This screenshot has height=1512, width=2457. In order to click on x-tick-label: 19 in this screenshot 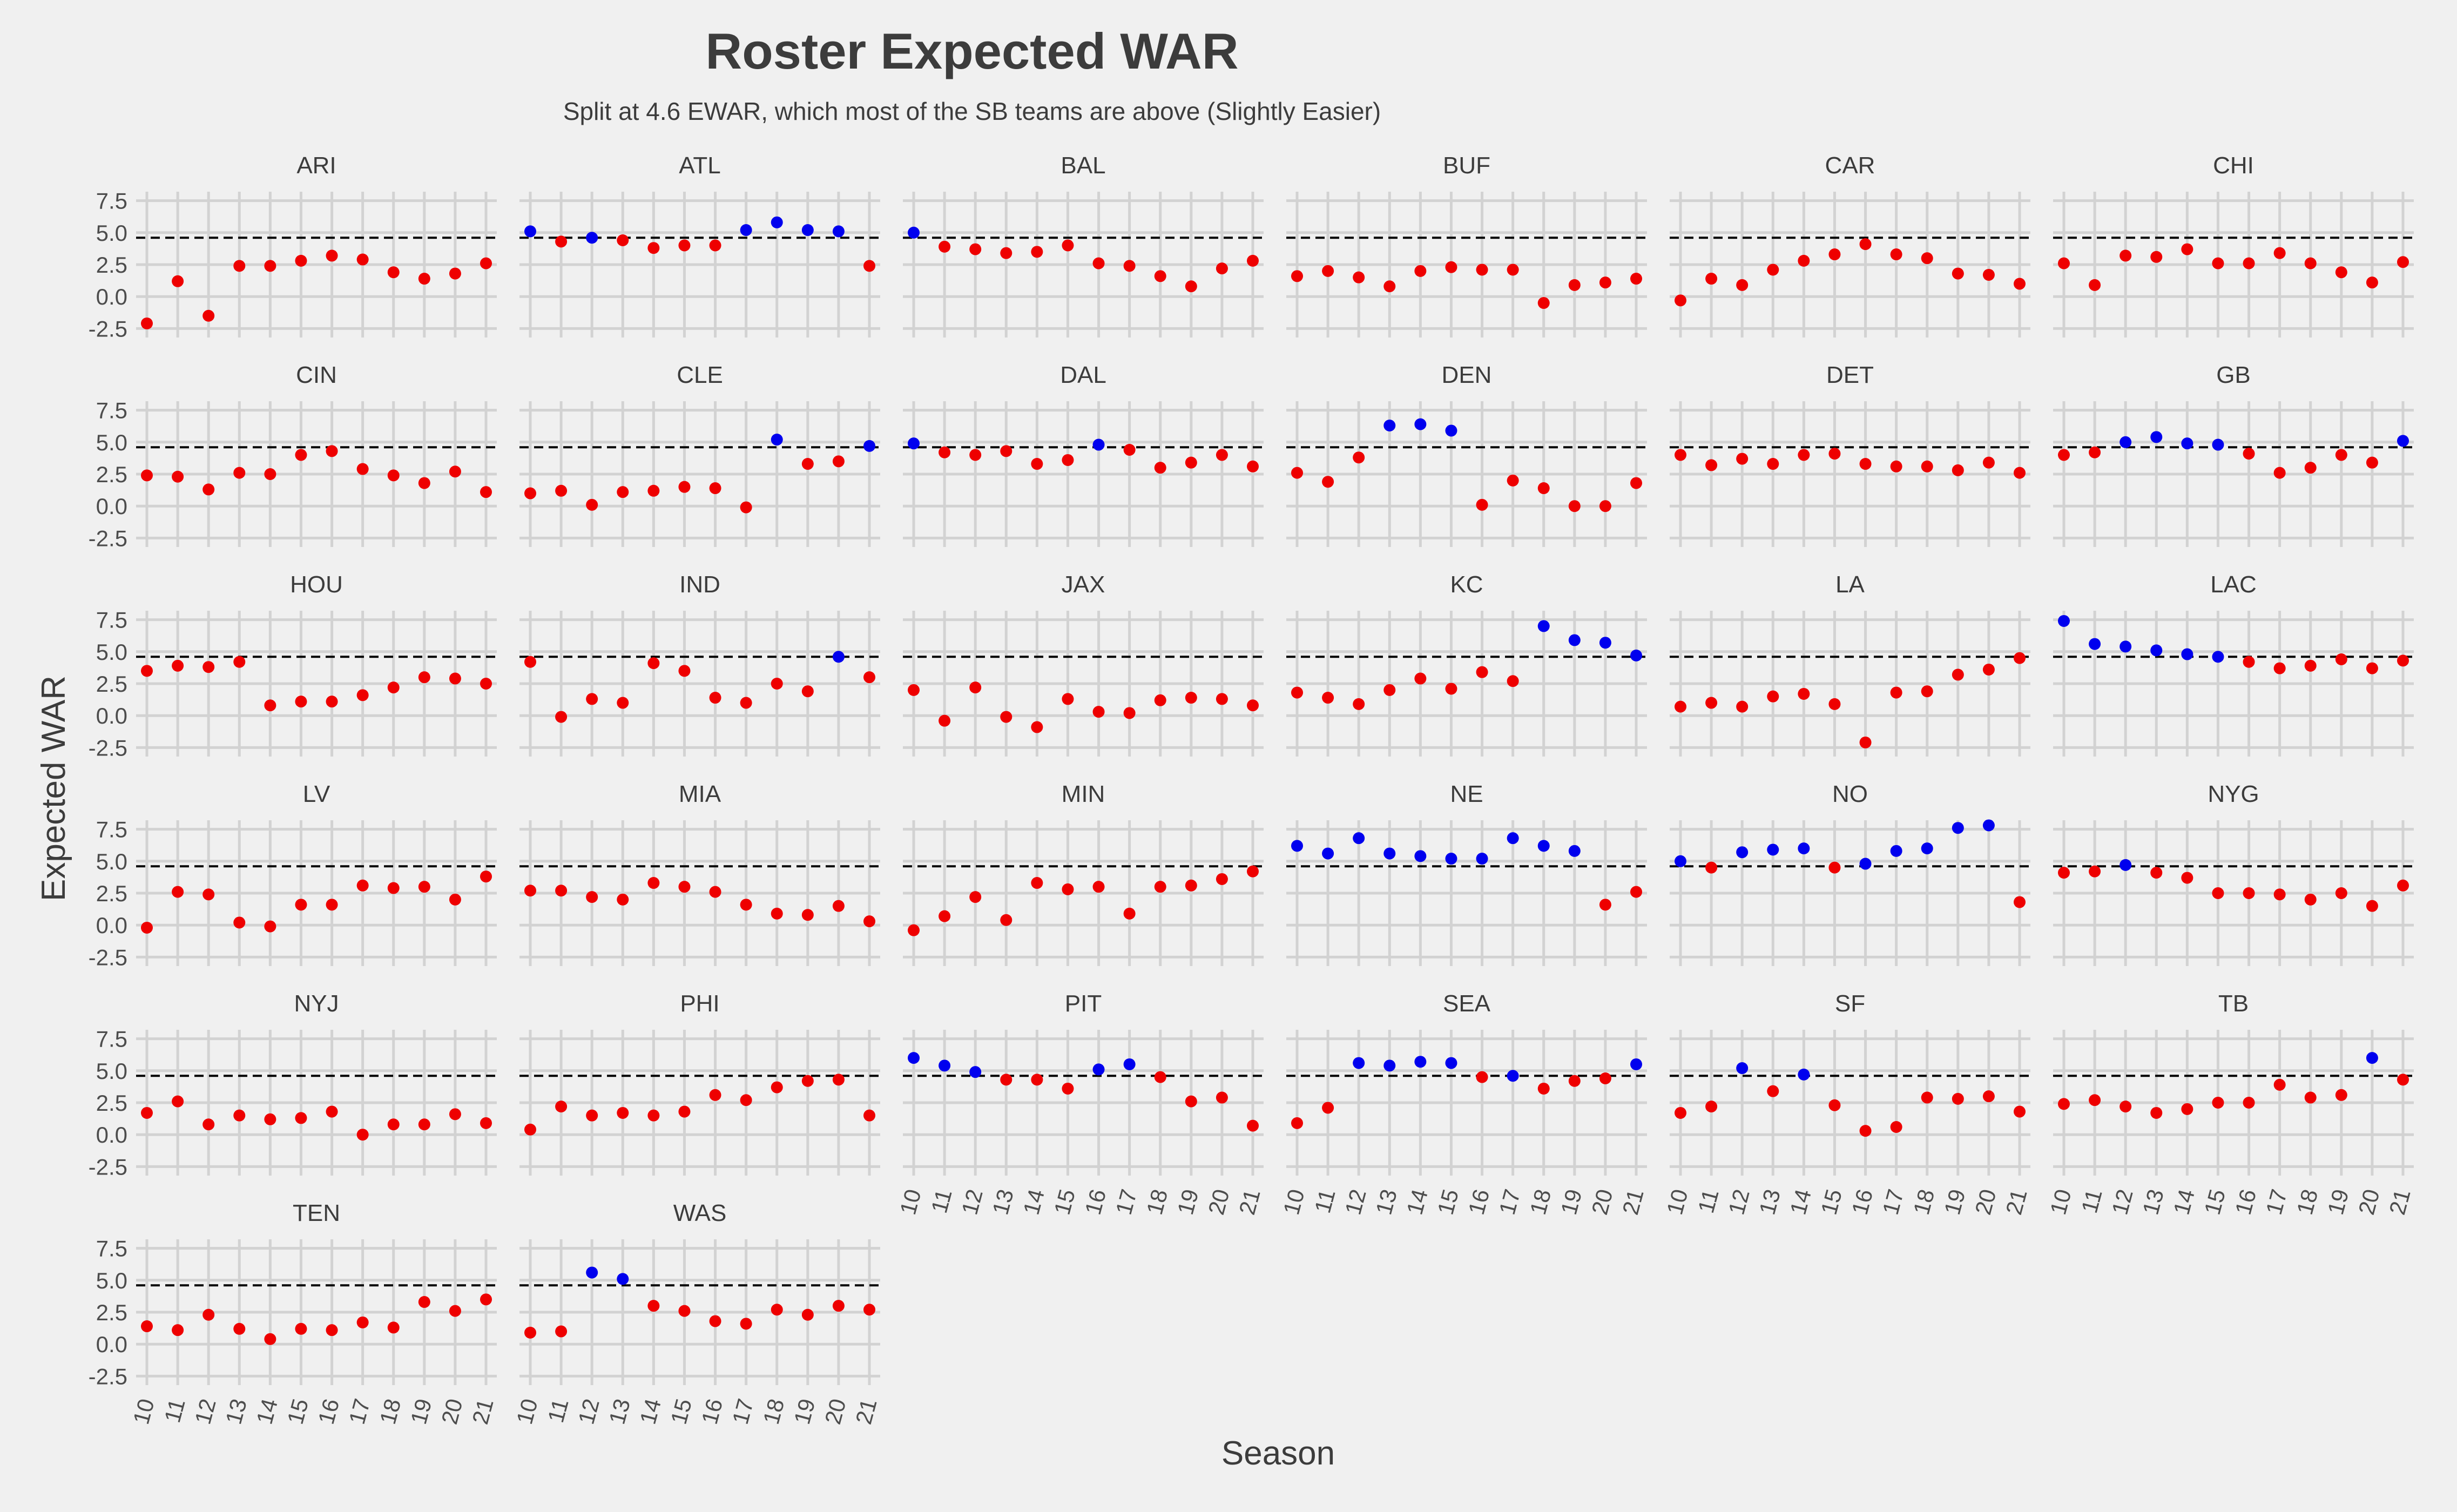, I will do `click(1187, 1201)`.